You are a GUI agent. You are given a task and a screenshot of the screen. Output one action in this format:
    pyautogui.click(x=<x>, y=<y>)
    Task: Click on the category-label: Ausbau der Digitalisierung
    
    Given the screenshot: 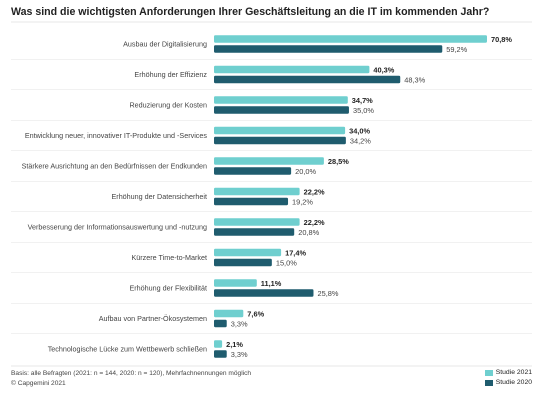 What is the action you would take?
    pyautogui.click(x=165, y=44)
    